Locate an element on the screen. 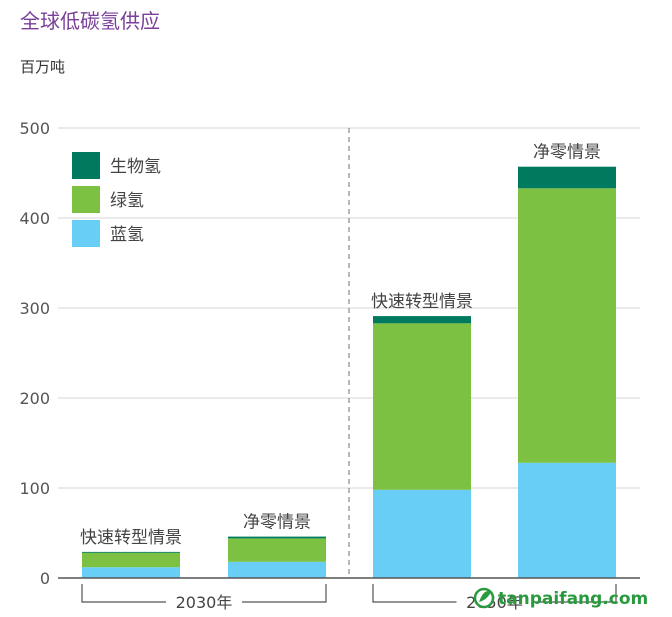 The image size is (672, 617). y-tick-label: 500 is located at coordinates (34, 128).